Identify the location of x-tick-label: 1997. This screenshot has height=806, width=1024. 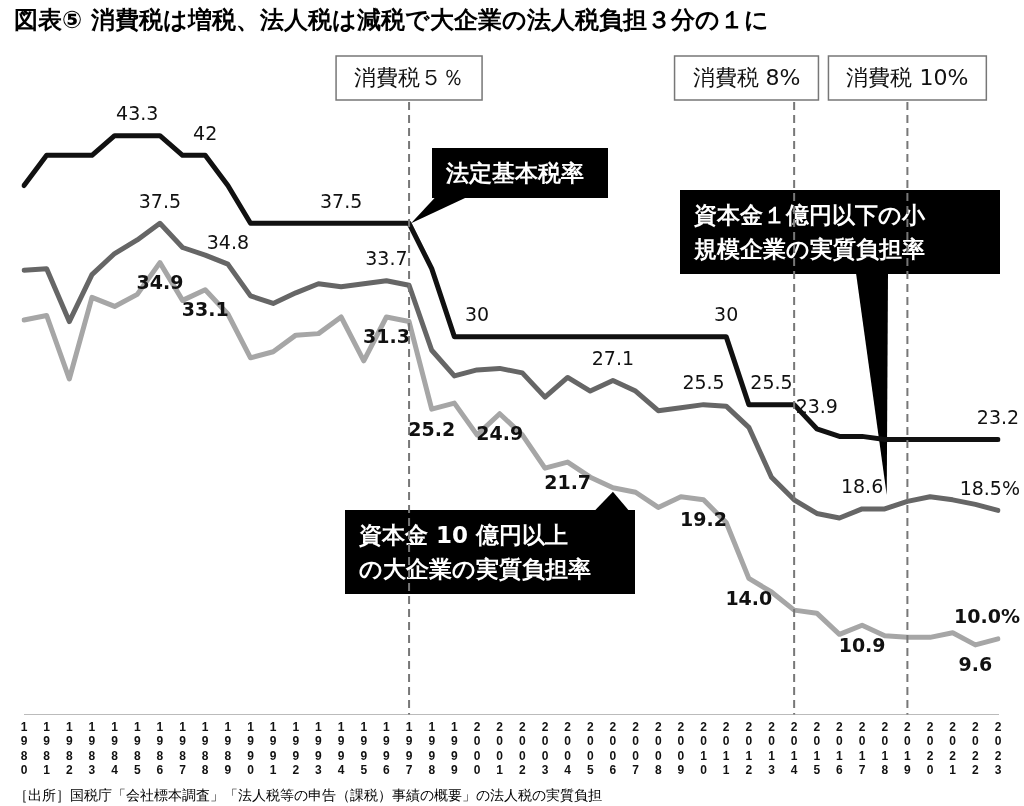
(409, 748).